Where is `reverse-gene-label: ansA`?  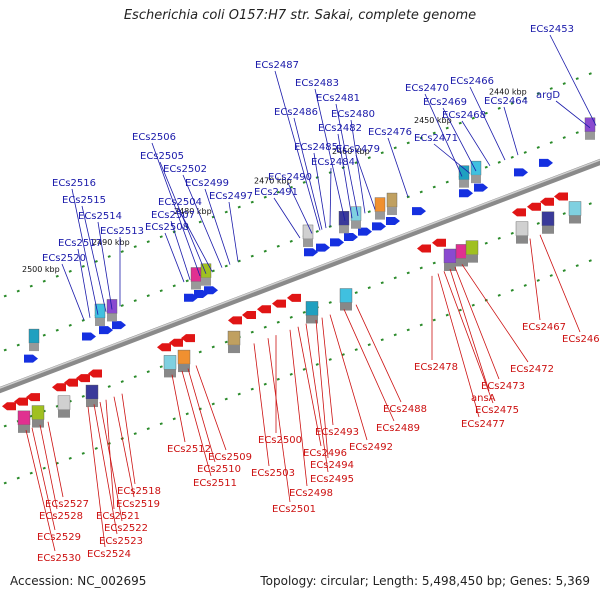
reverse-gene-label: ansA is located at coordinates (483, 398).